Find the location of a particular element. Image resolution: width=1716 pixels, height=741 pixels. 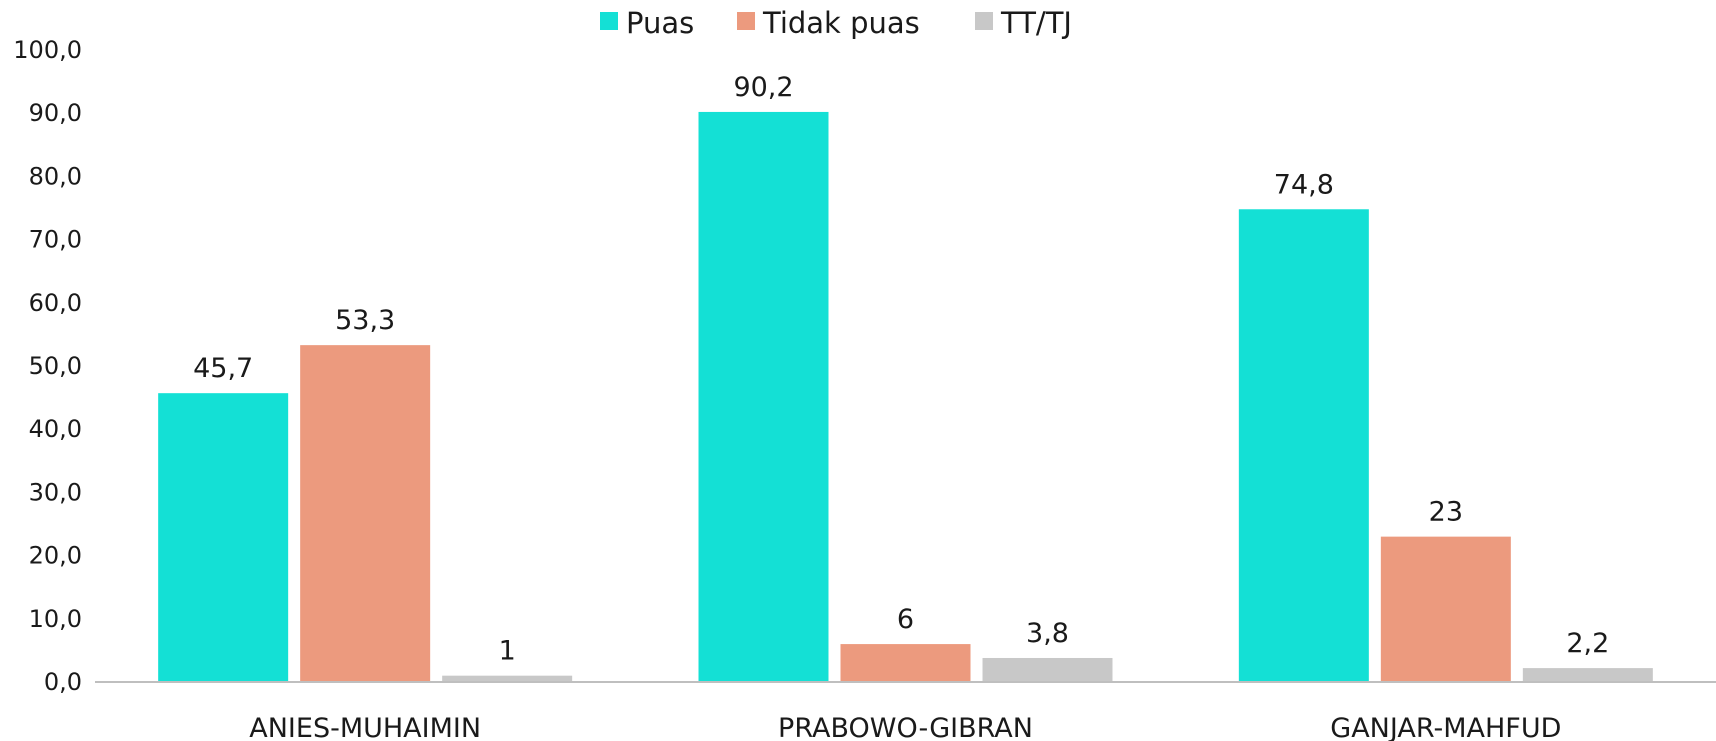

data-label: 90,2 is located at coordinates (763, 87).